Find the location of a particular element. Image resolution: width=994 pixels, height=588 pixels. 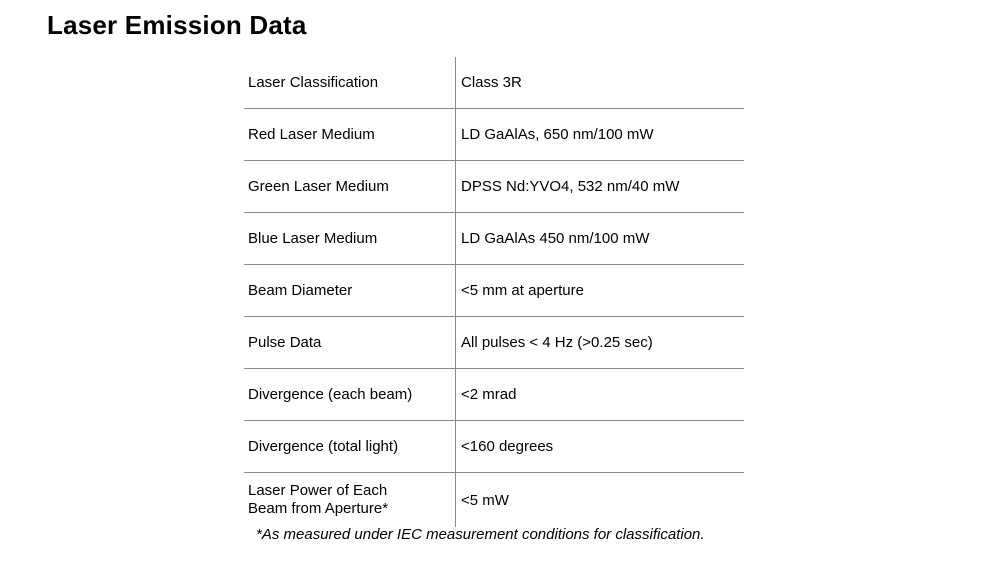

table-row: Beam Diameter <5 mm at aperture is located at coordinates (494, 291).